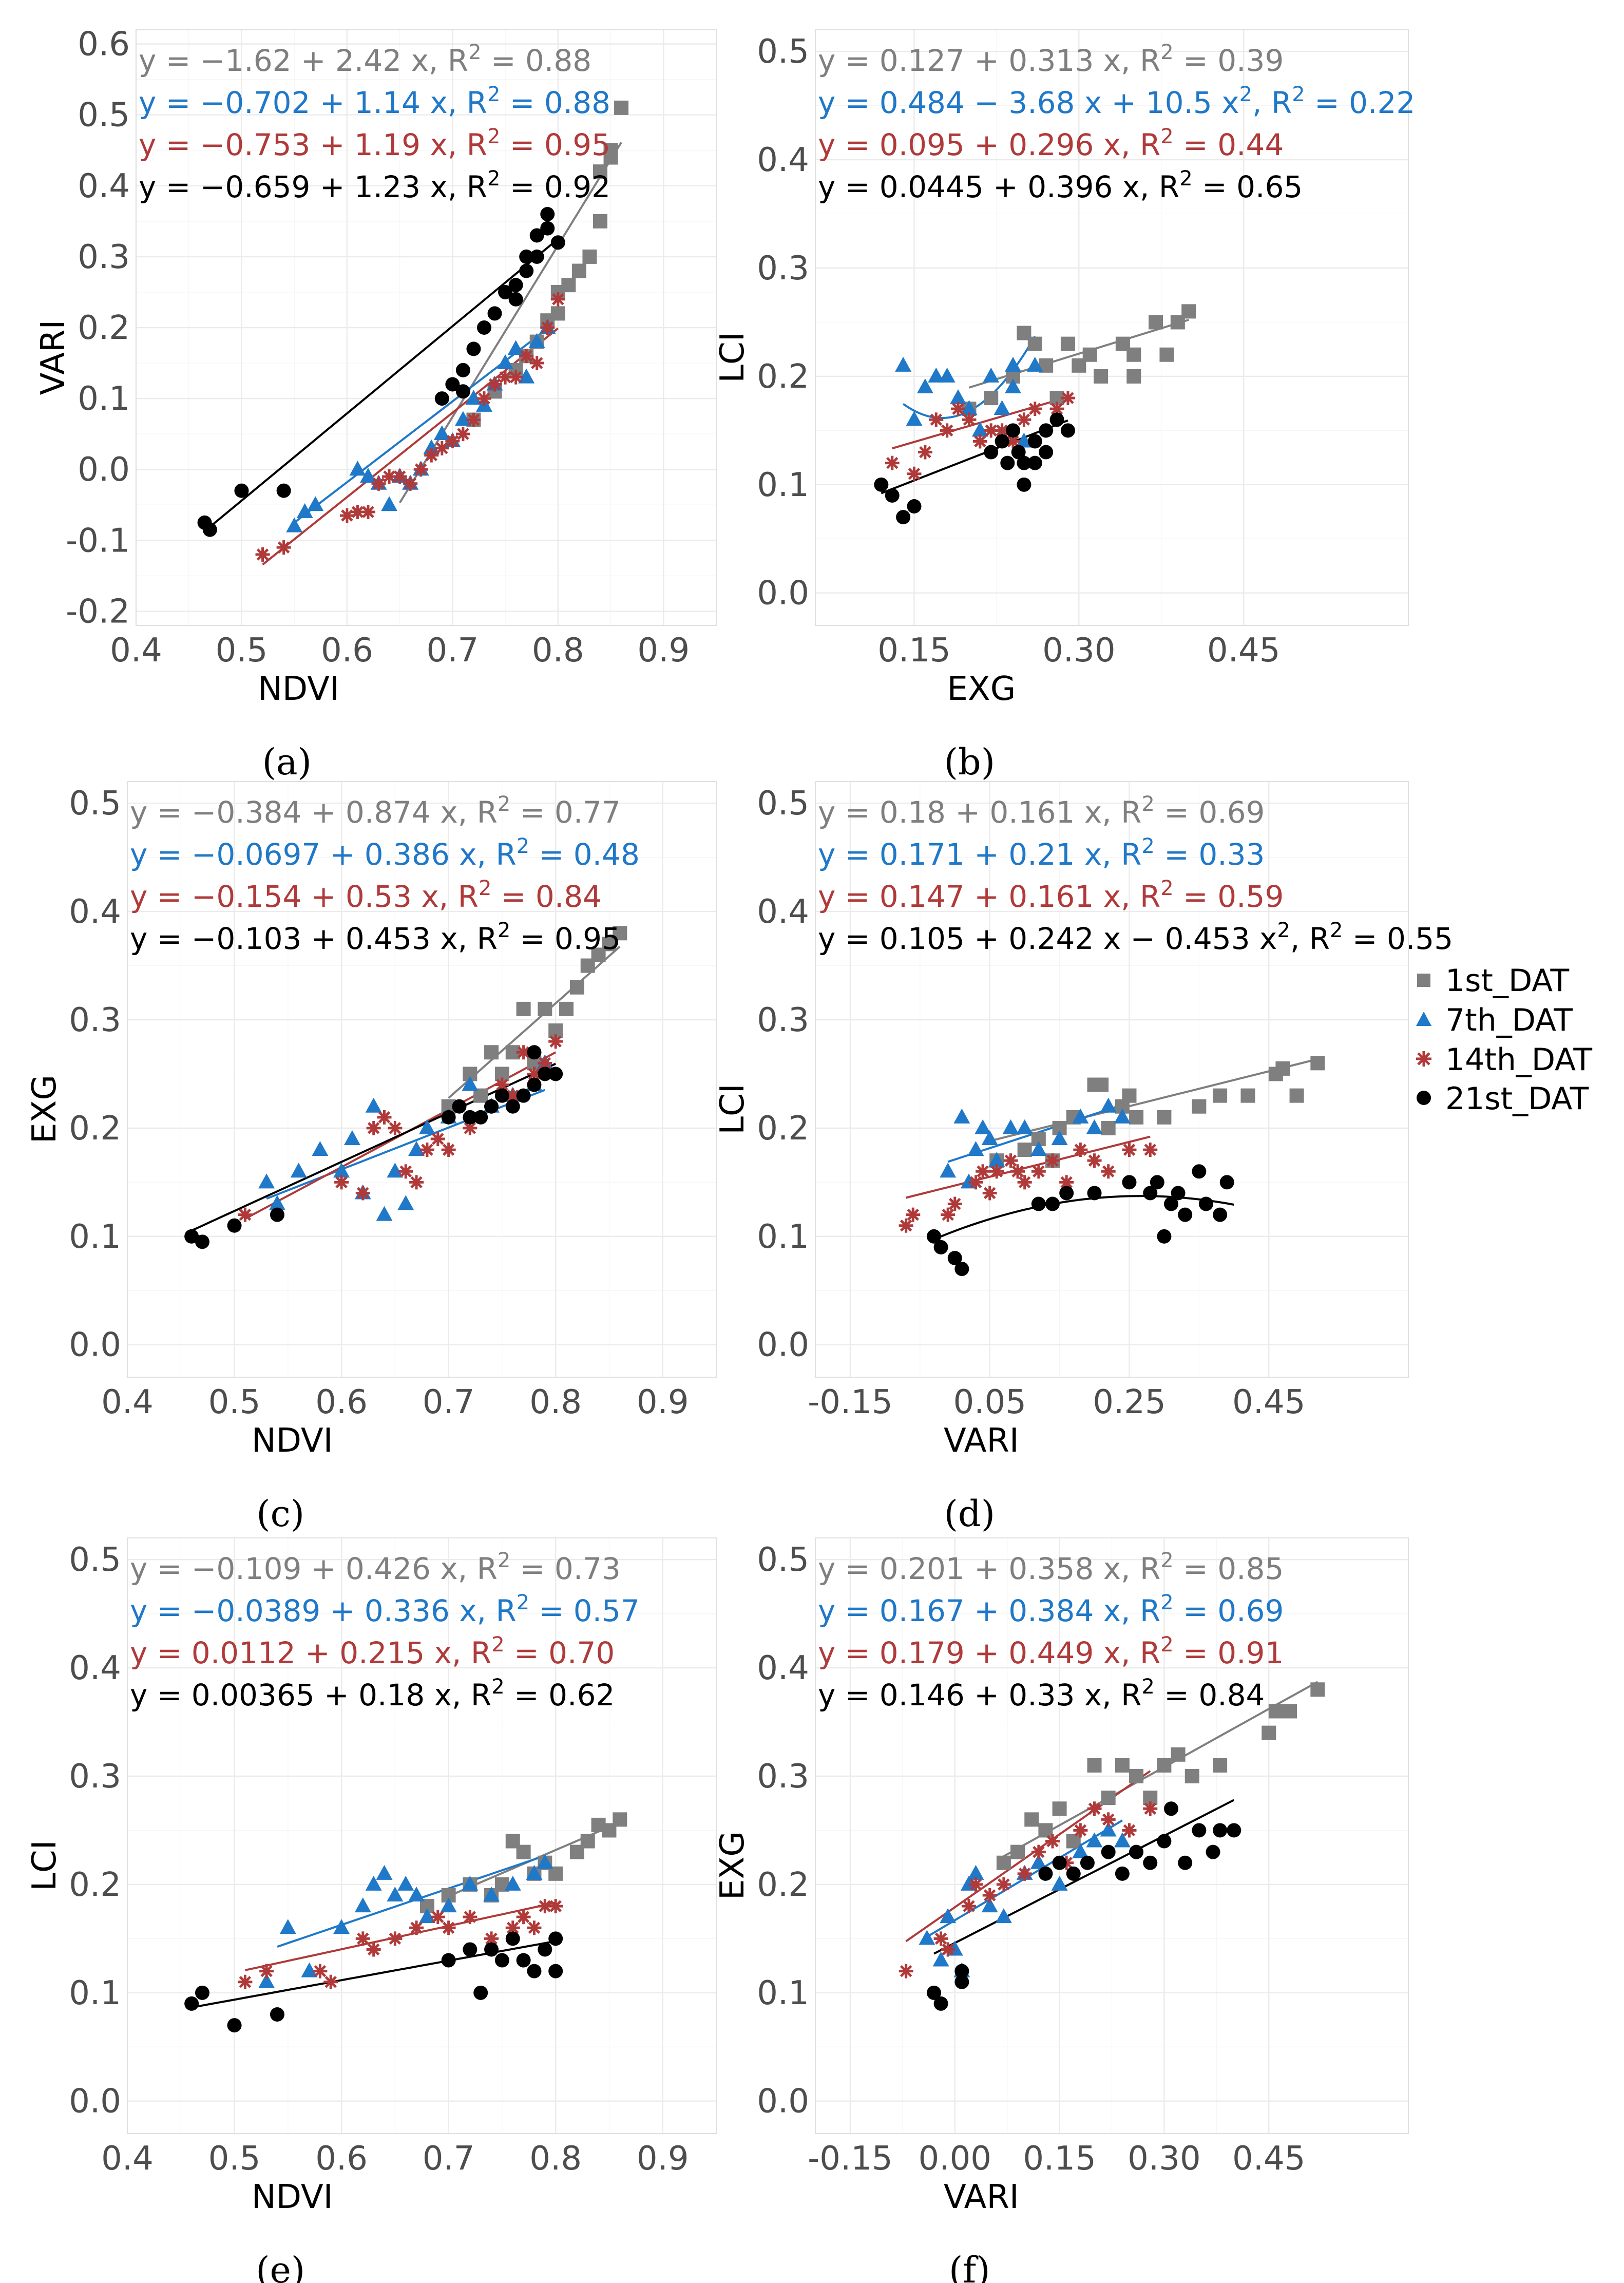  Describe the element at coordinates (372, 1652) in the screenshot. I see `equation-14th-dat: y = 0.0112 + 0.215 x, R2 = 0.70` at that location.